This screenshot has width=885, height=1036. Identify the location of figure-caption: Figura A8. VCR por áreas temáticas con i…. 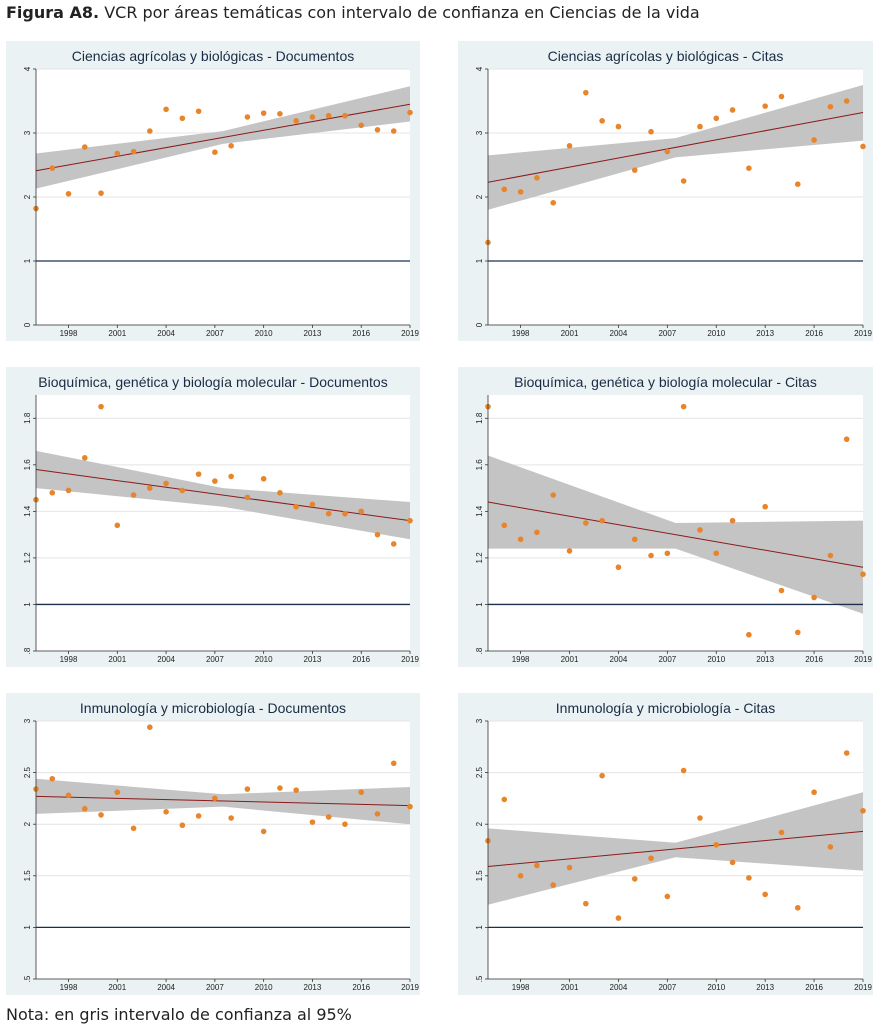
(353, 12).